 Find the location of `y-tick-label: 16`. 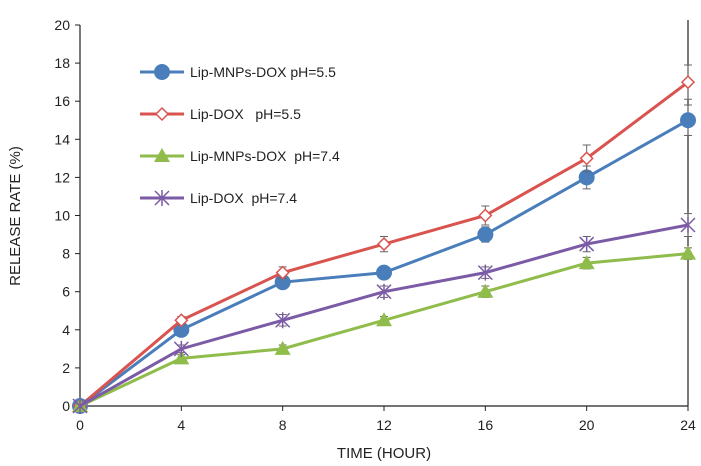

y-tick-label: 16 is located at coordinates (62, 101).